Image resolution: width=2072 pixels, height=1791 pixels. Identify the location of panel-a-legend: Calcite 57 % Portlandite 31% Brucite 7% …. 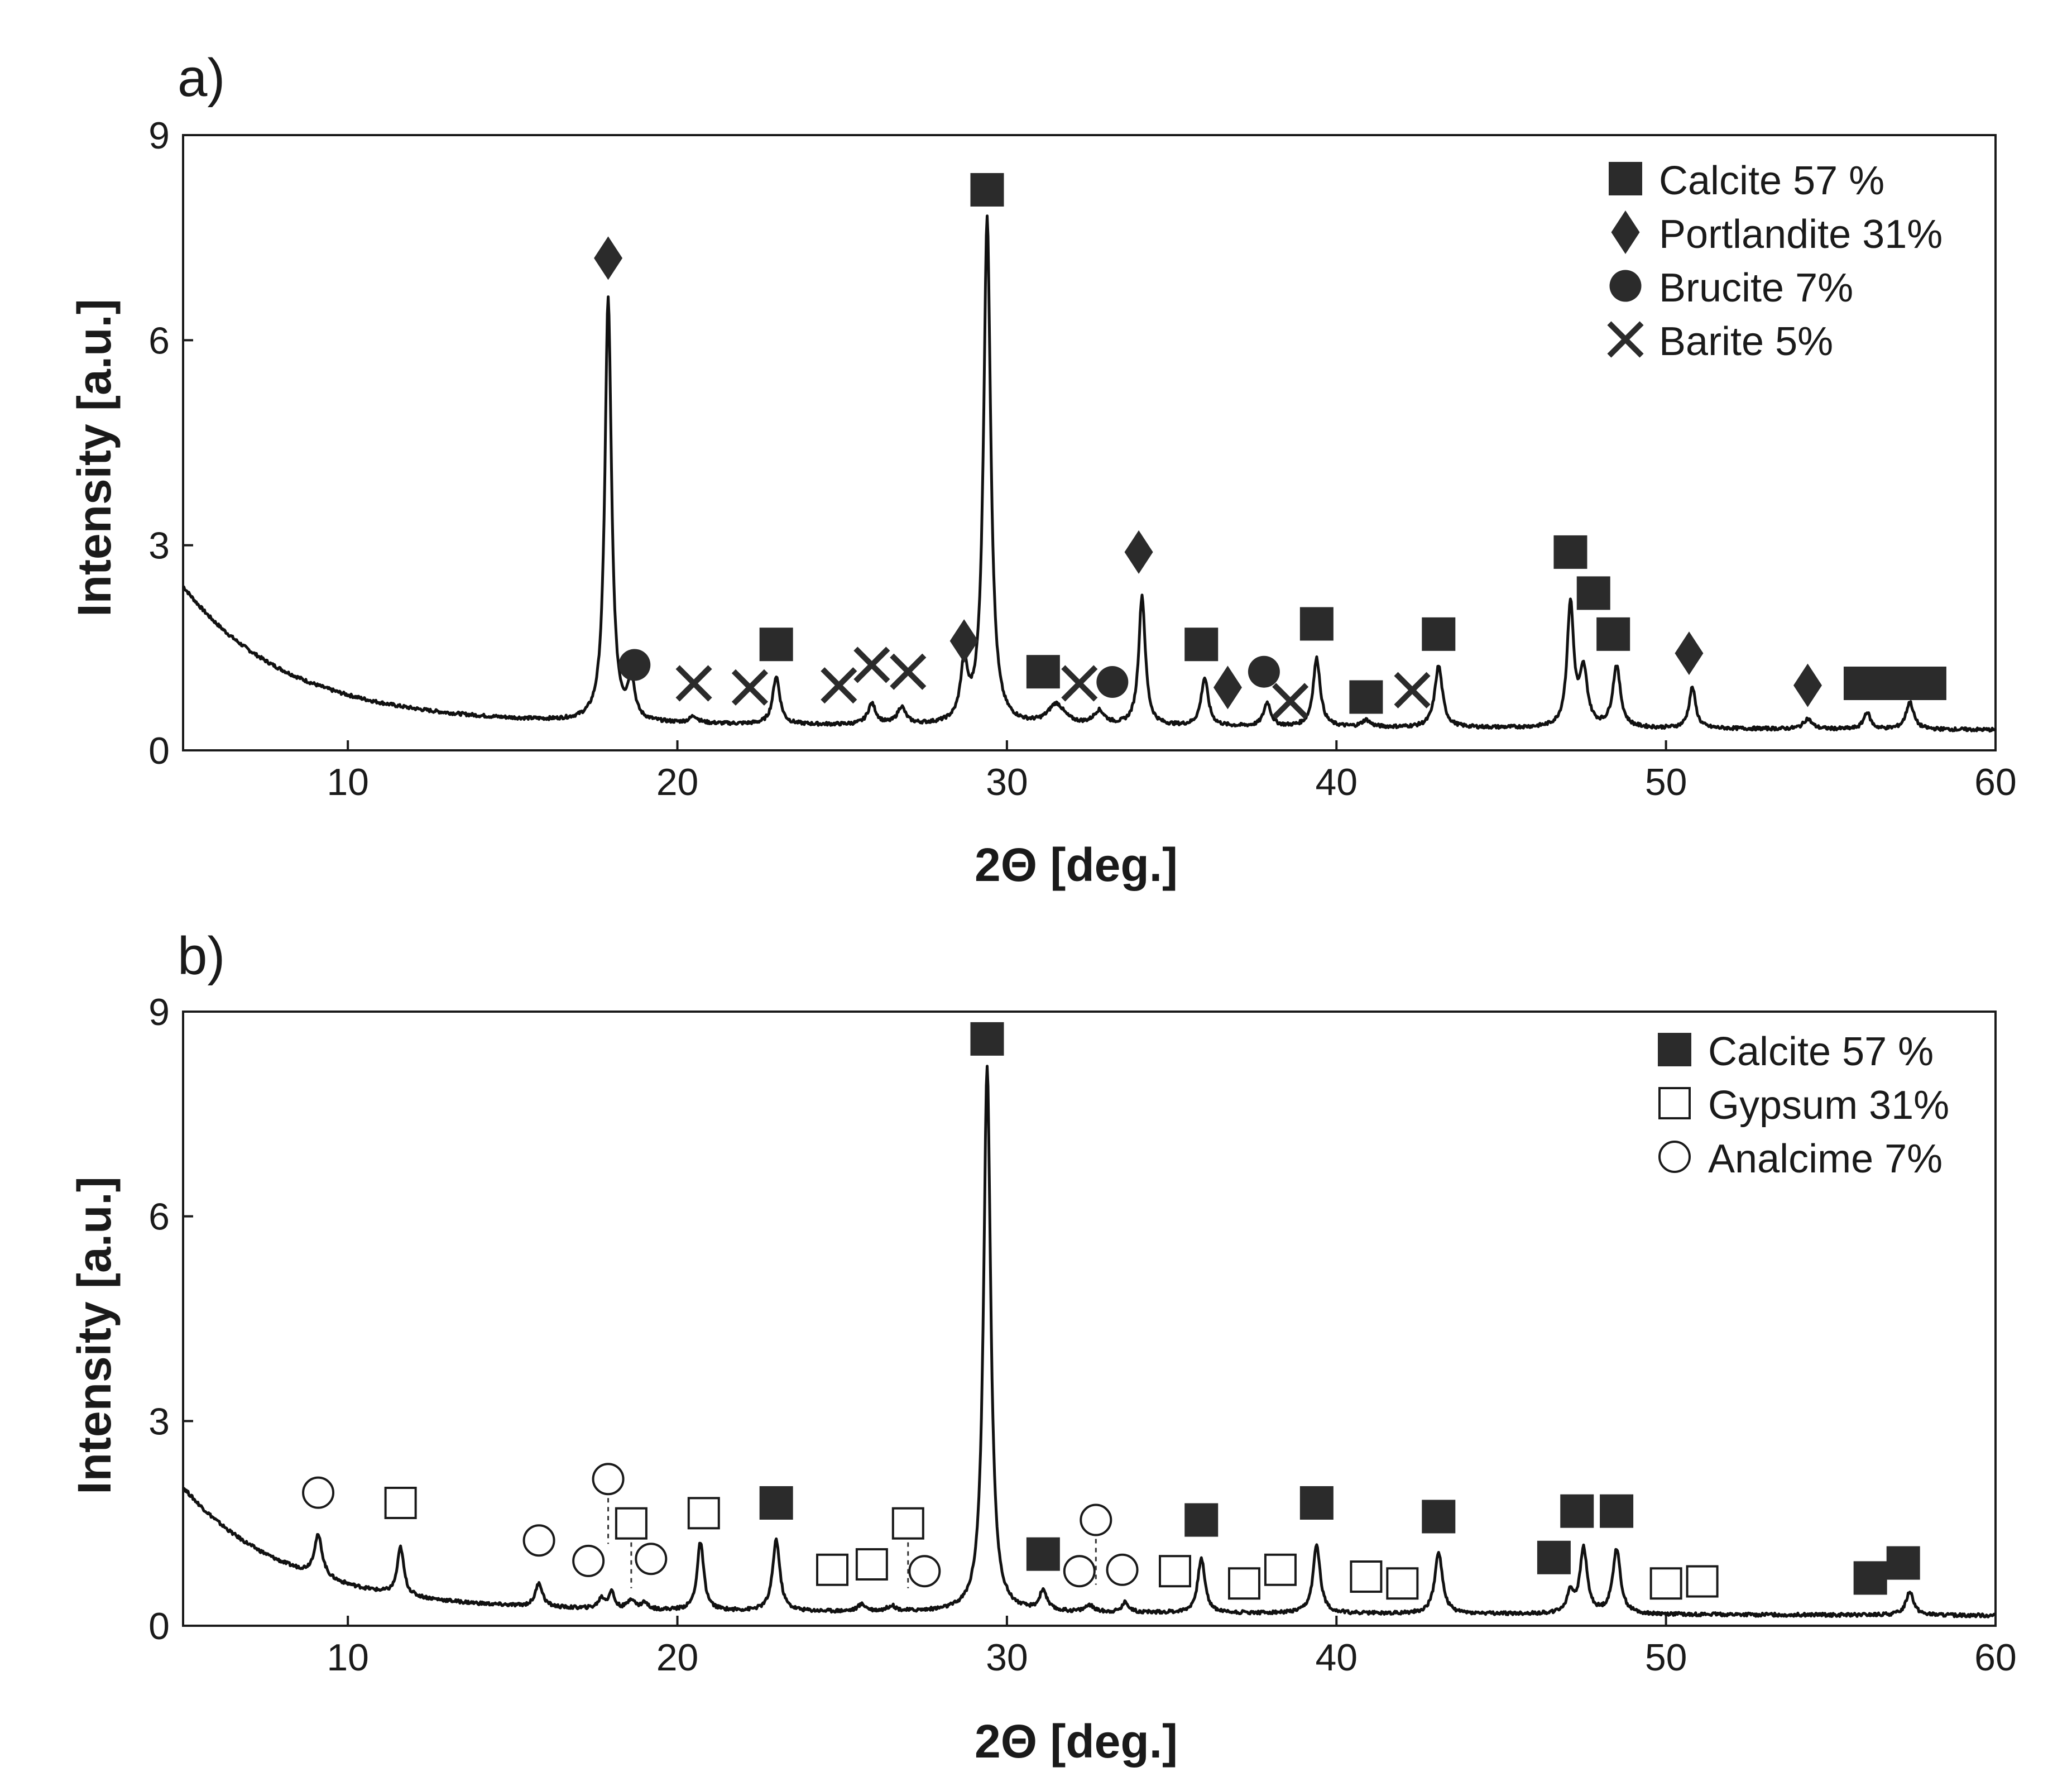
(1800, 261).